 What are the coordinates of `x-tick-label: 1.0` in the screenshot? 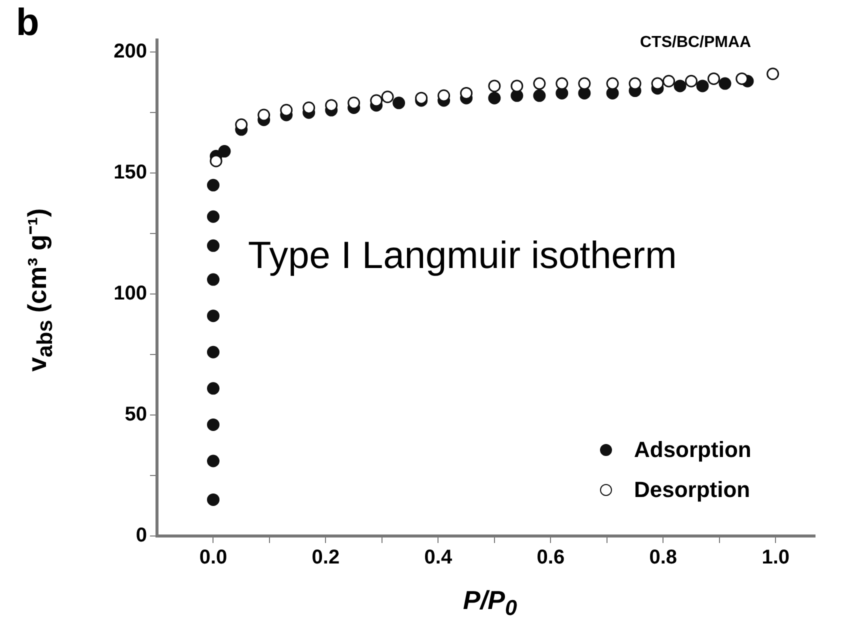 It's located at (776, 557).